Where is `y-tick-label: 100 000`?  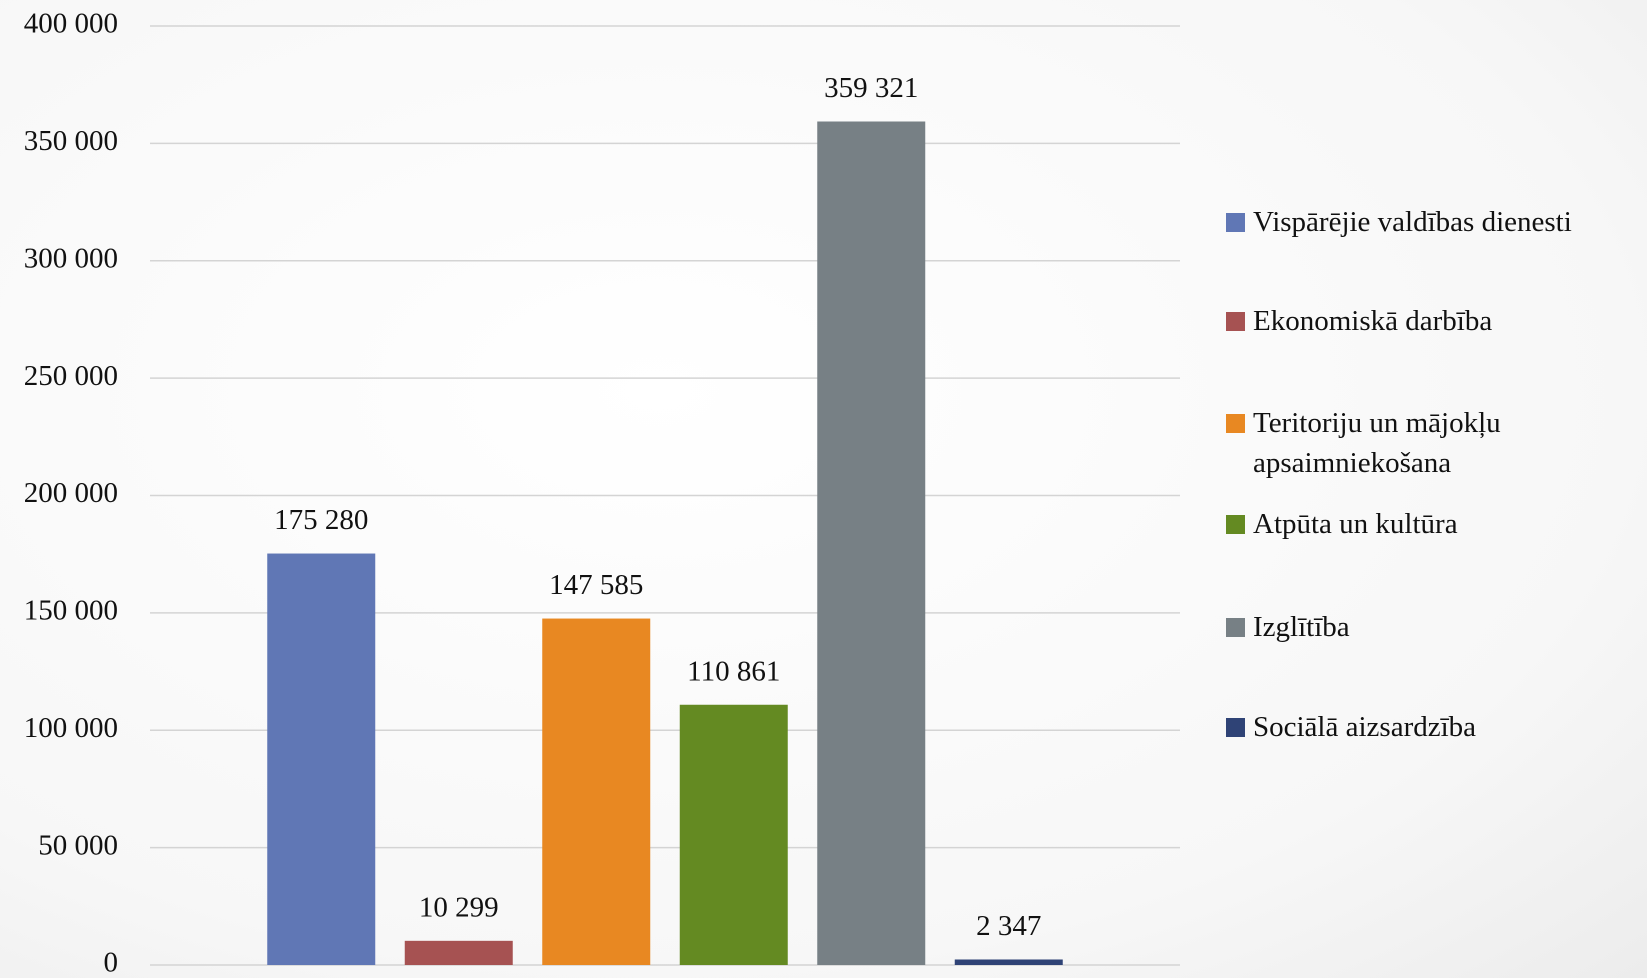 y-tick-label: 100 000 is located at coordinates (71, 728).